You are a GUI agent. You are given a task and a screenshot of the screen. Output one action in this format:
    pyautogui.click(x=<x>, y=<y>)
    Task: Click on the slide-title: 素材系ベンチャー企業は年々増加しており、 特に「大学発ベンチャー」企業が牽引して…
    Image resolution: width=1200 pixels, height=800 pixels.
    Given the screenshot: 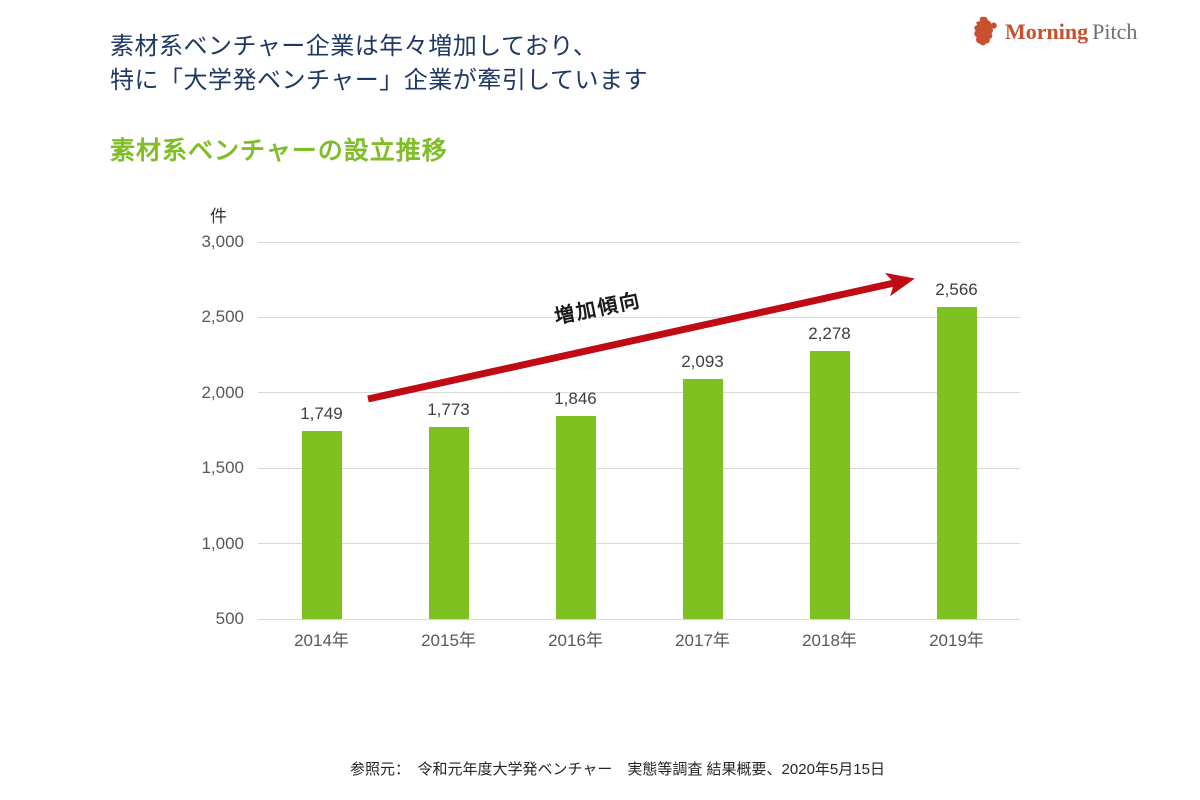 What is the action you would take?
    pyautogui.click(x=379, y=64)
    